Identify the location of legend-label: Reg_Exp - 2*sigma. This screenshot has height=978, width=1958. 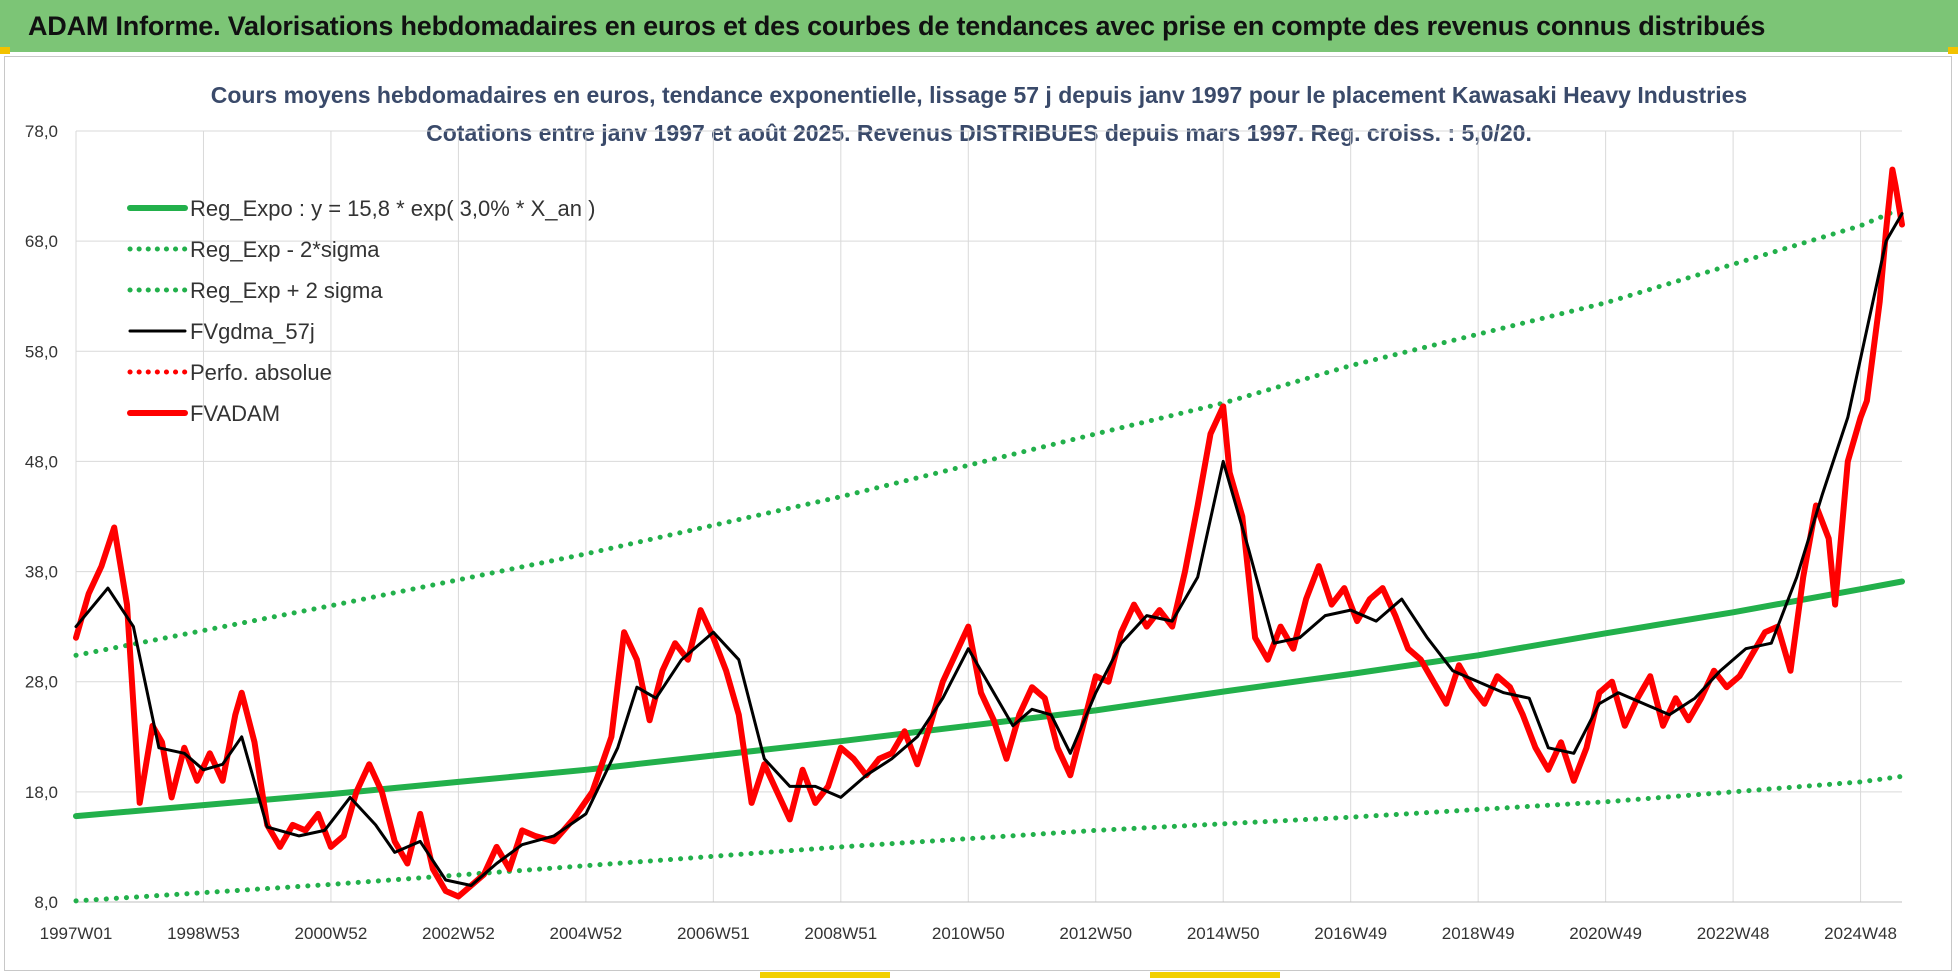
(285, 249).